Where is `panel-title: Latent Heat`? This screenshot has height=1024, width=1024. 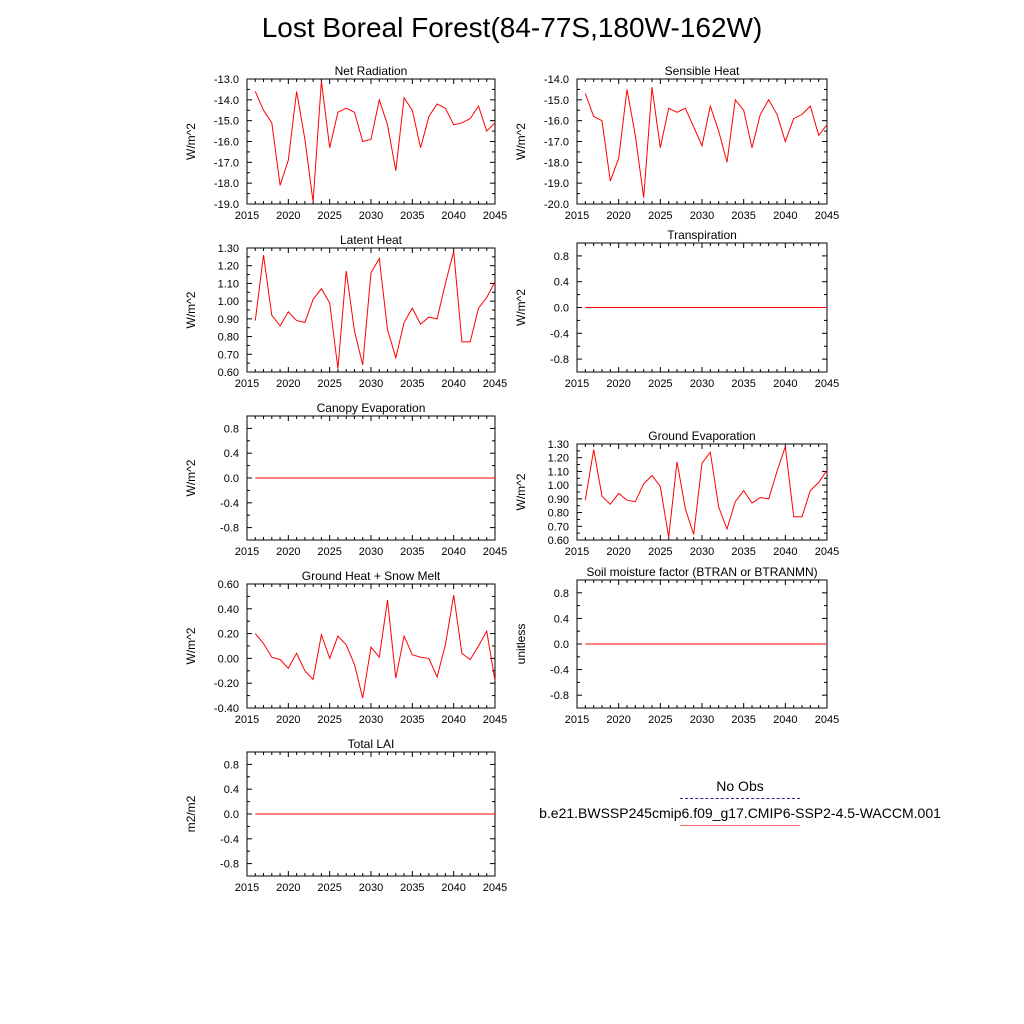
panel-title: Latent Heat is located at coordinates (371, 240).